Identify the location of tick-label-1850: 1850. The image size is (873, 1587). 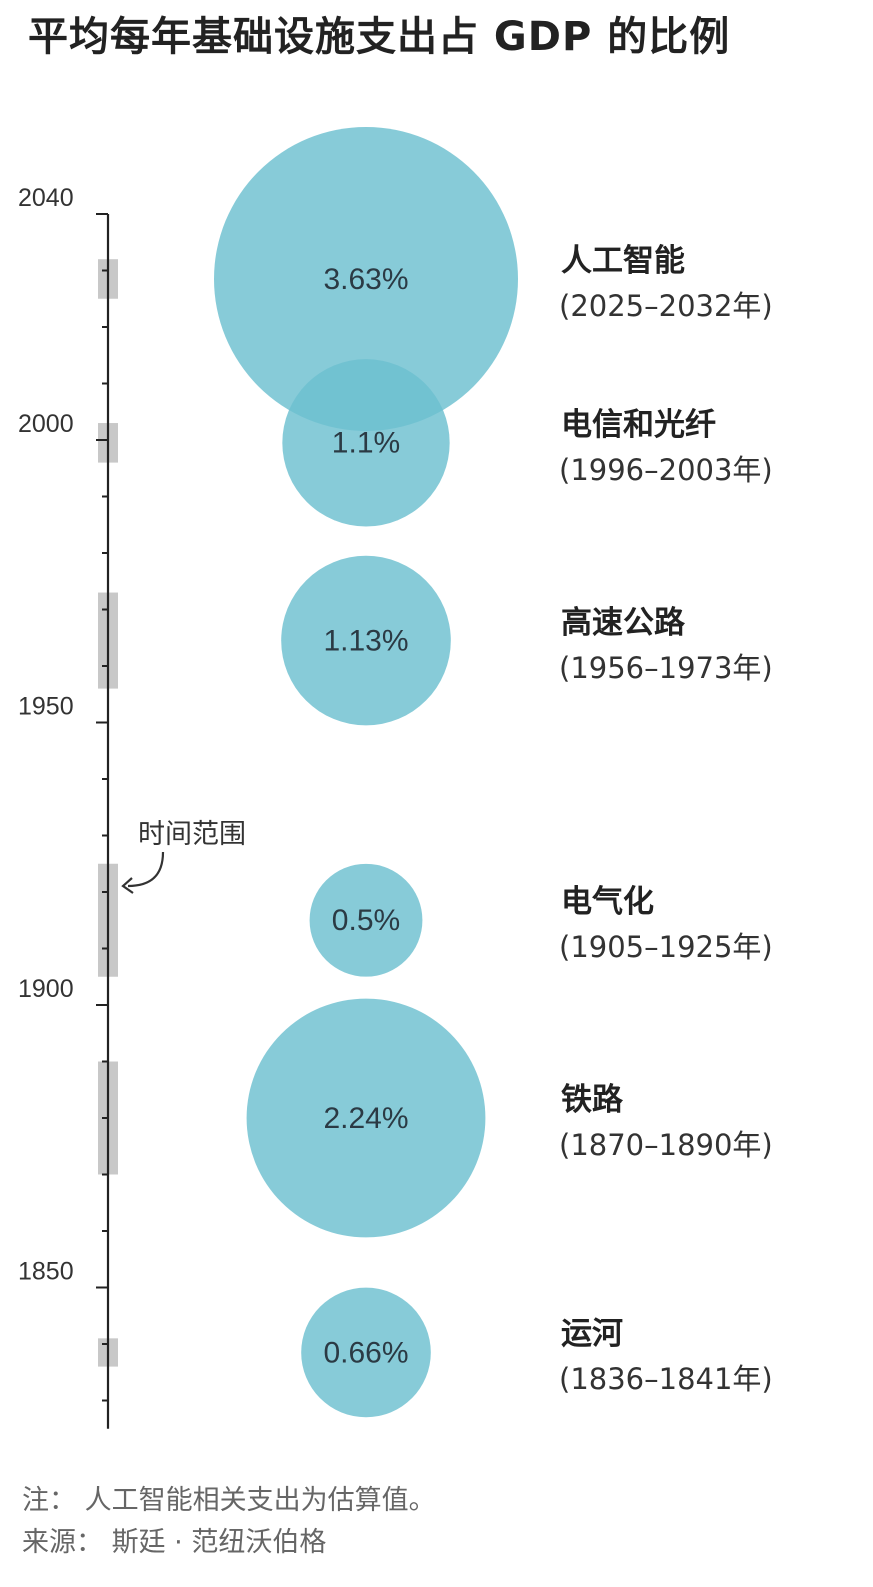
(46, 1272).